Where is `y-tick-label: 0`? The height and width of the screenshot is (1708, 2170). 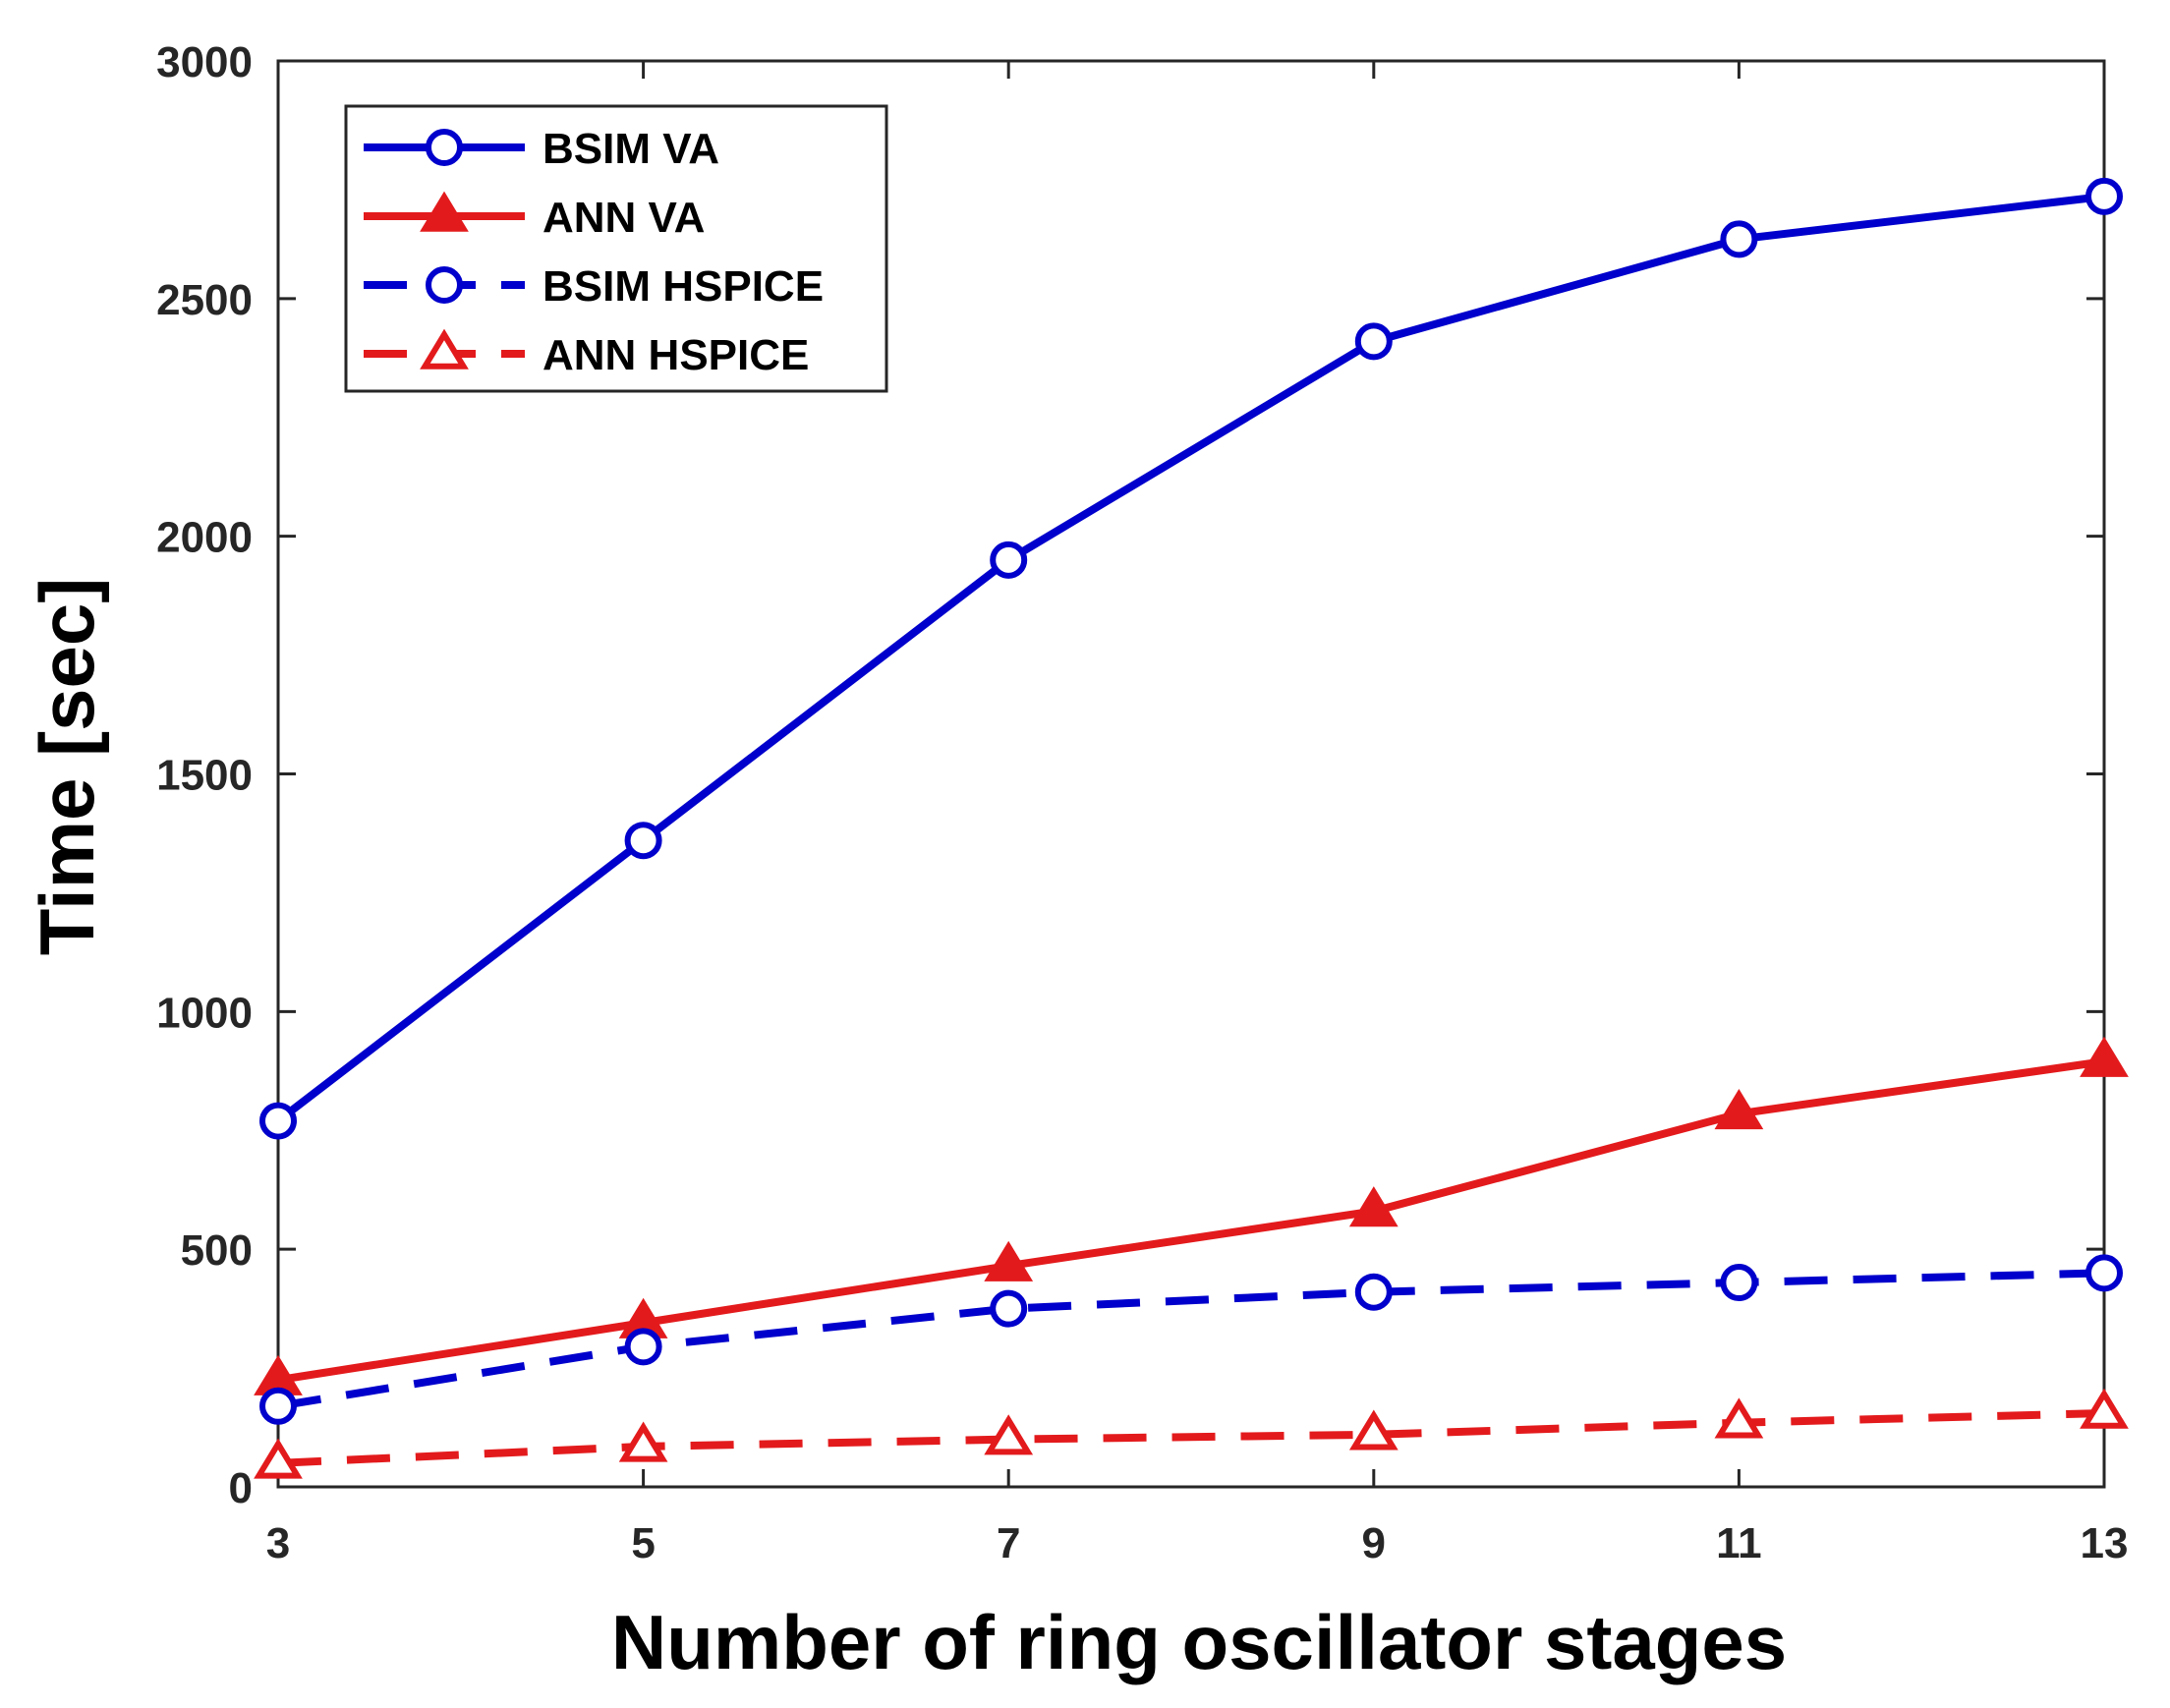 y-tick-label: 0 is located at coordinates (241, 1488).